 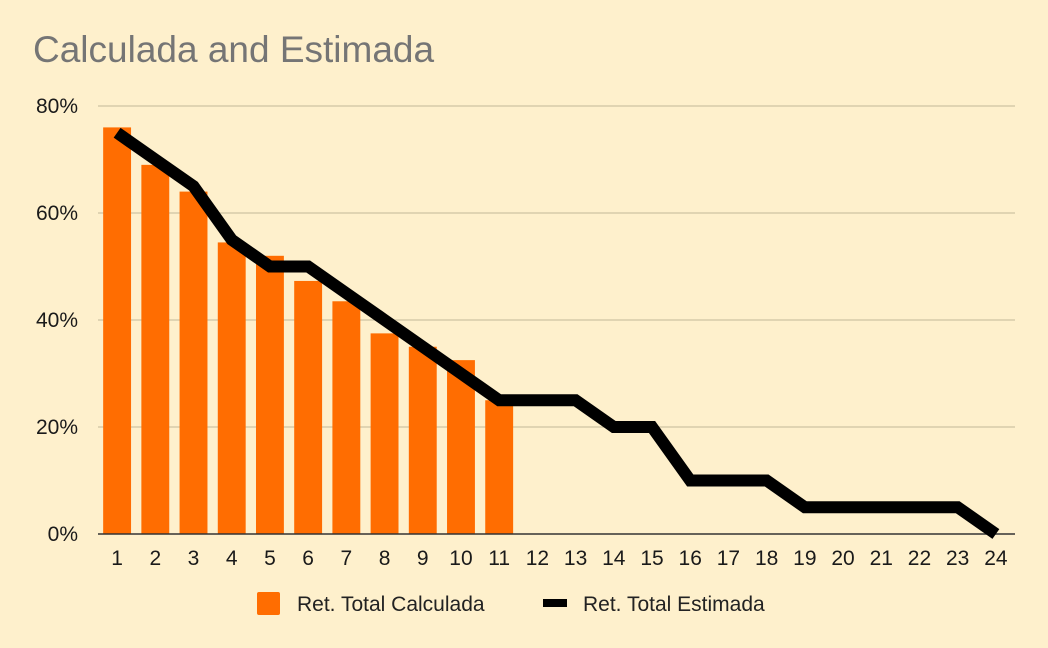 I want to click on y-tick-label: 20%, so click(x=57, y=427).